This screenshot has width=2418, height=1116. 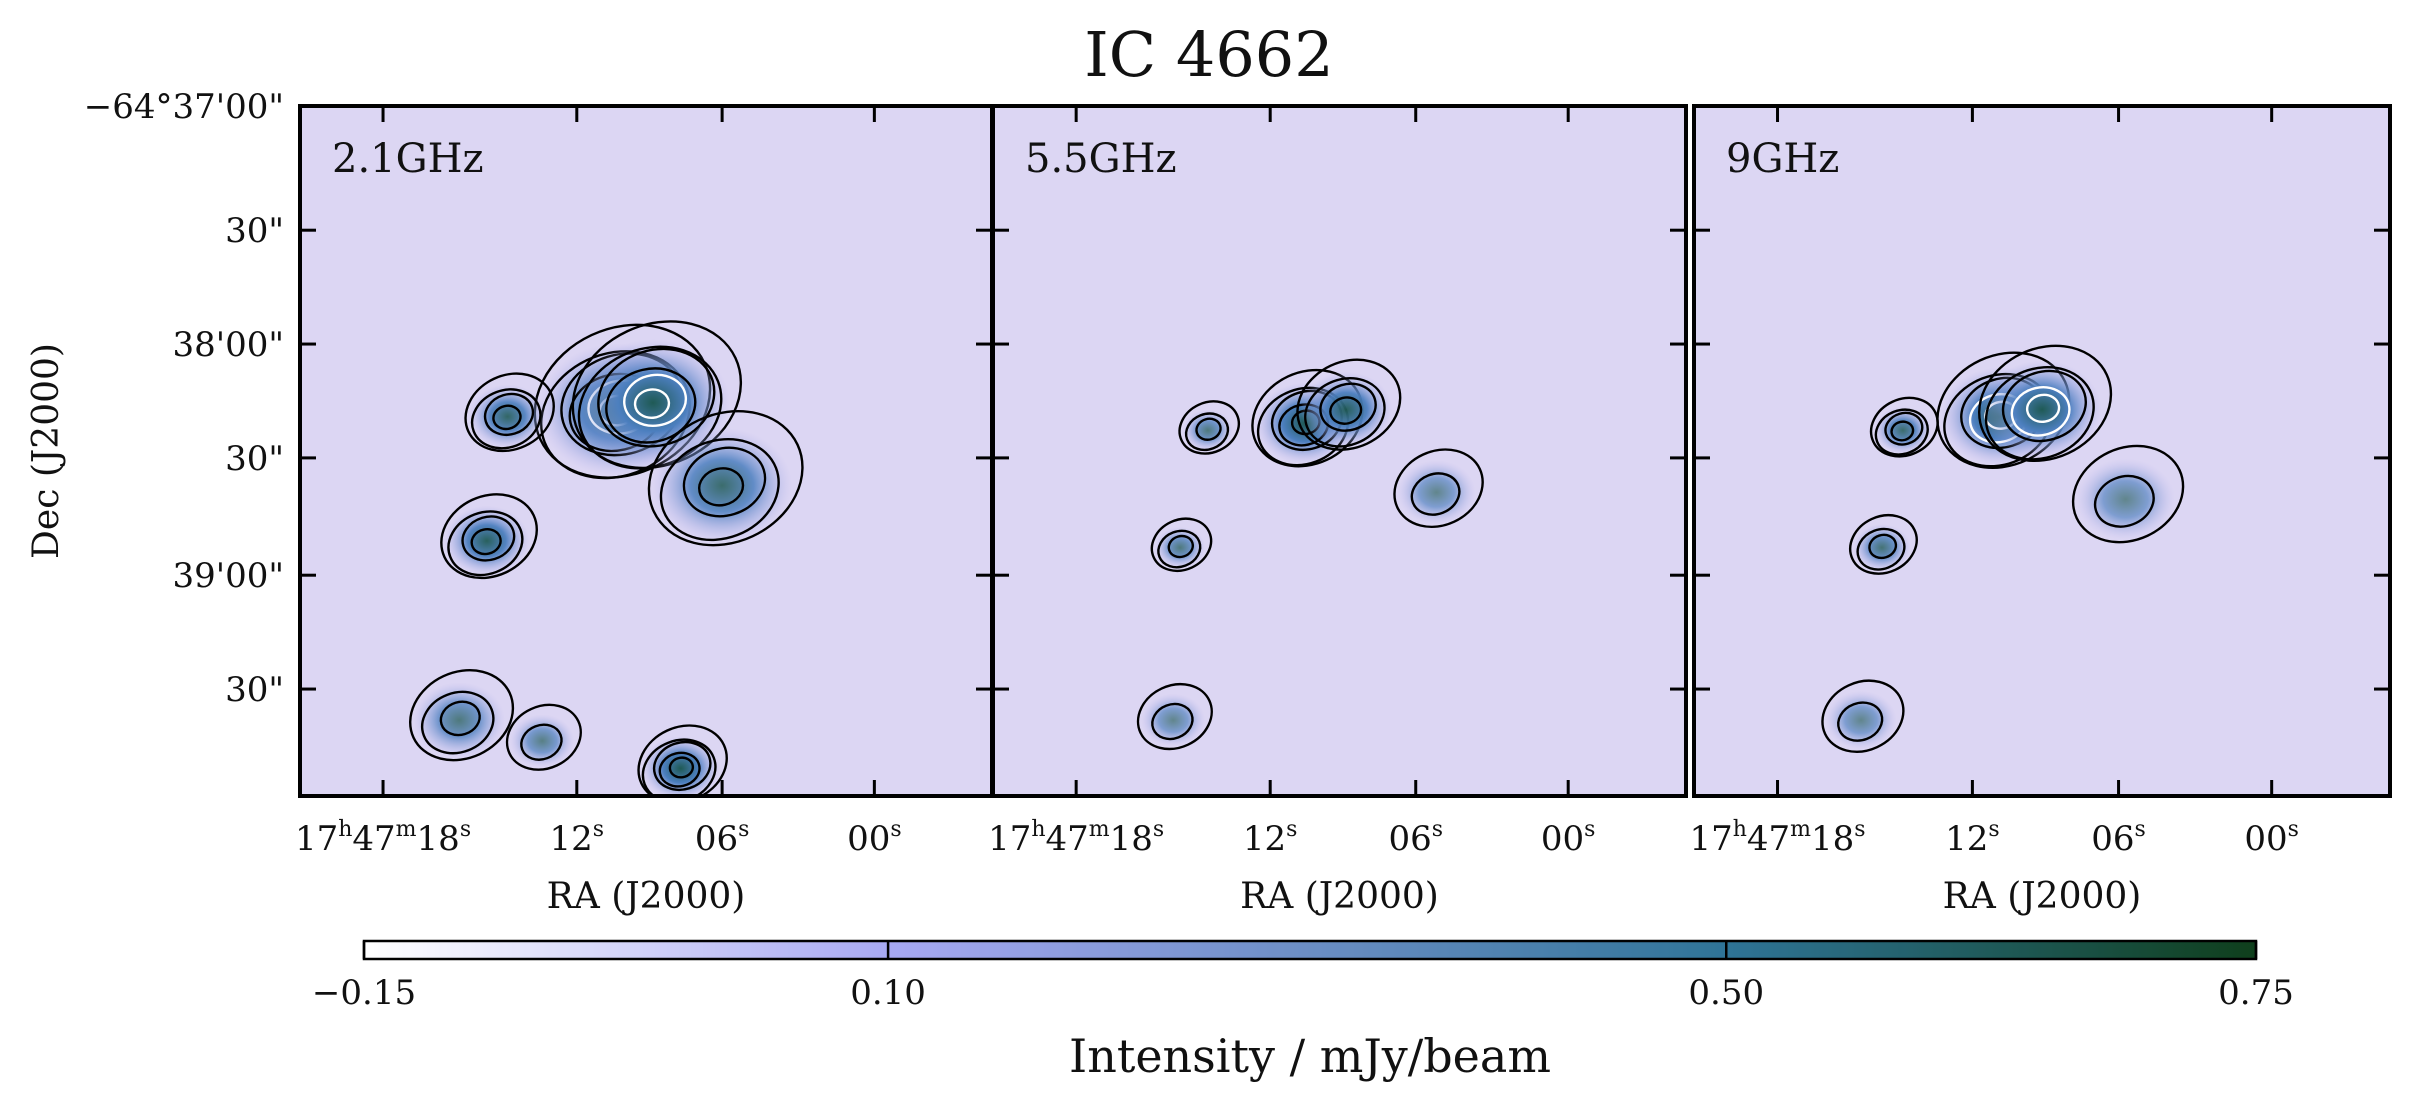 I want to click on colorbar-ticks: −0.15 0.10 0.50 0.75, so click(x=1303, y=977).